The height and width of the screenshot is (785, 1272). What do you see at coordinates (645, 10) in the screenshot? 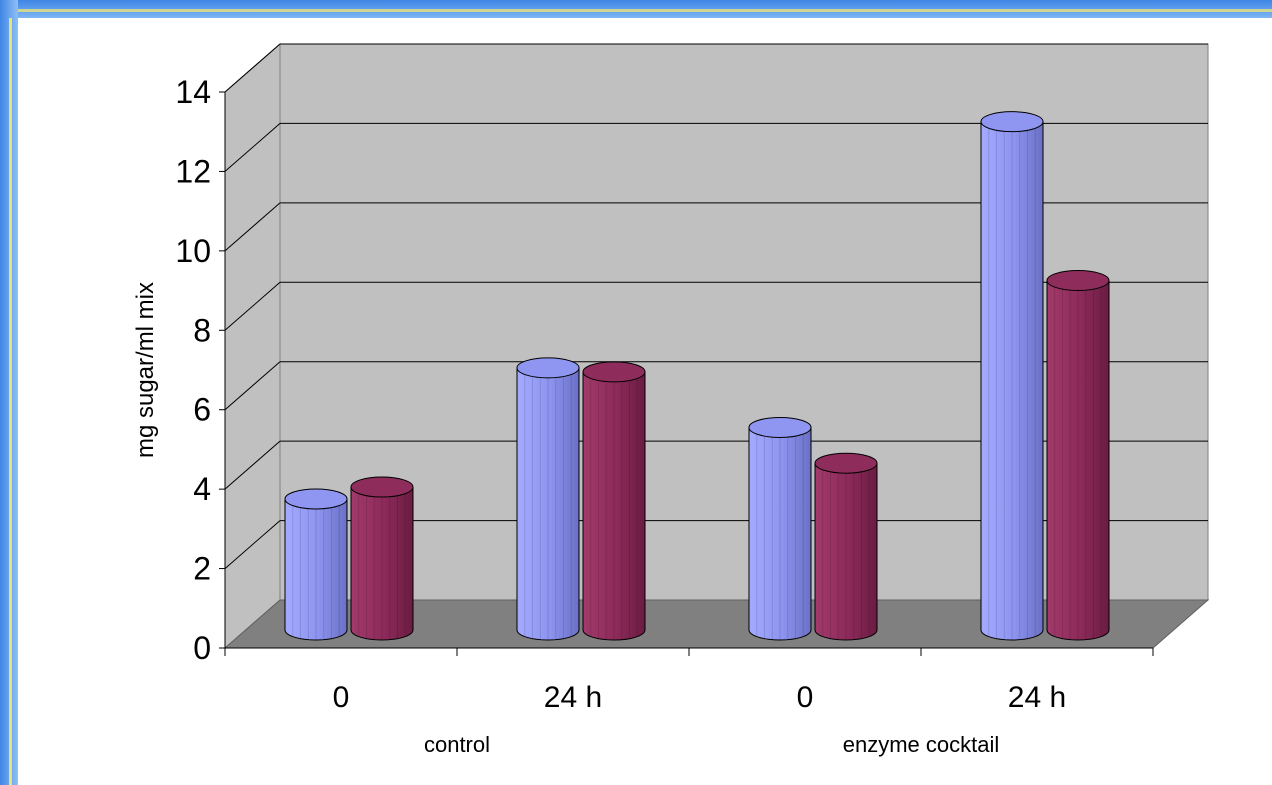
I see `frame-top-stripe` at bounding box center [645, 10].